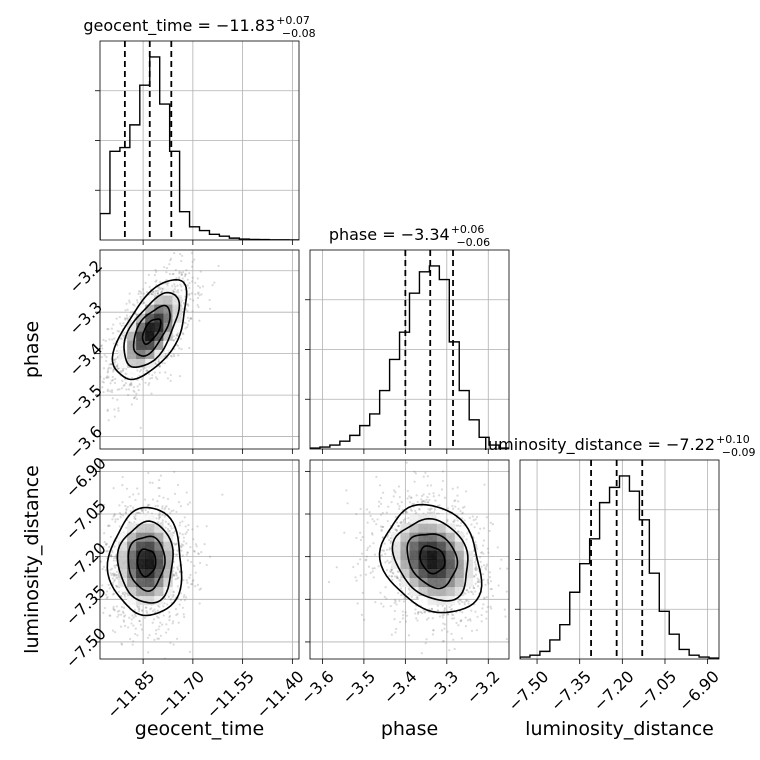 The image size is (760, 760). I want to click on x-tick-label: −11.70, so click(180, 694).